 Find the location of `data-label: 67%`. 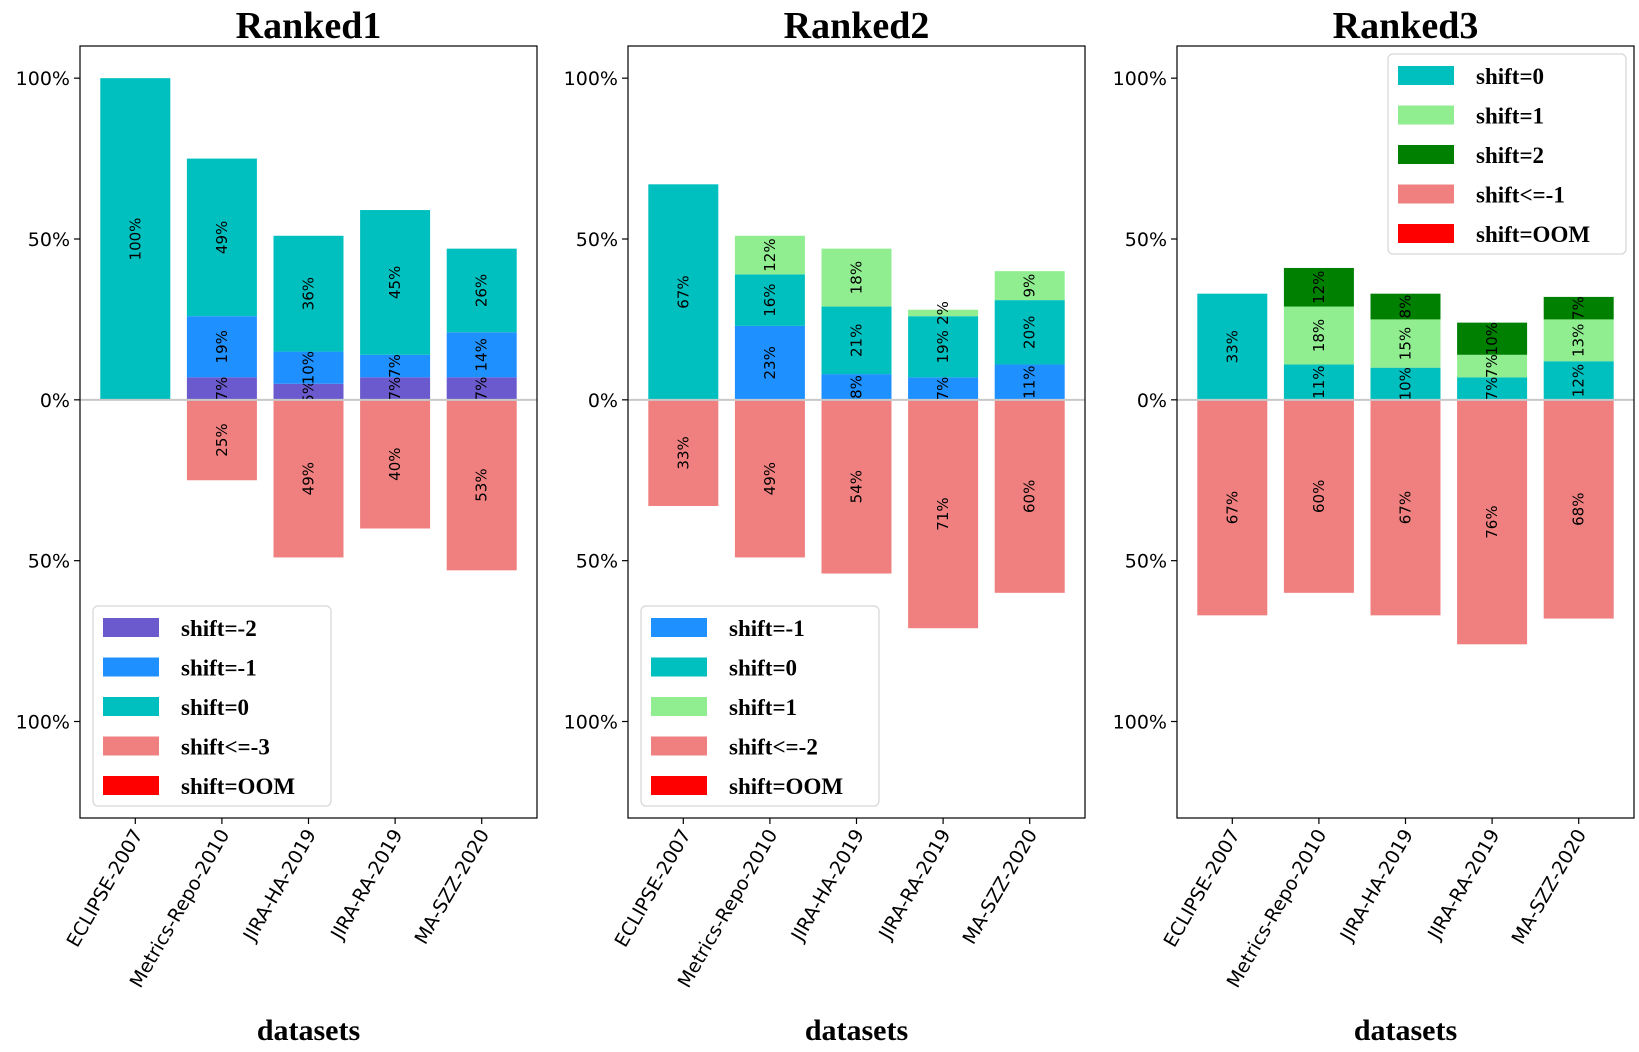

data-label: 67% is located at coordinates (683, 291).